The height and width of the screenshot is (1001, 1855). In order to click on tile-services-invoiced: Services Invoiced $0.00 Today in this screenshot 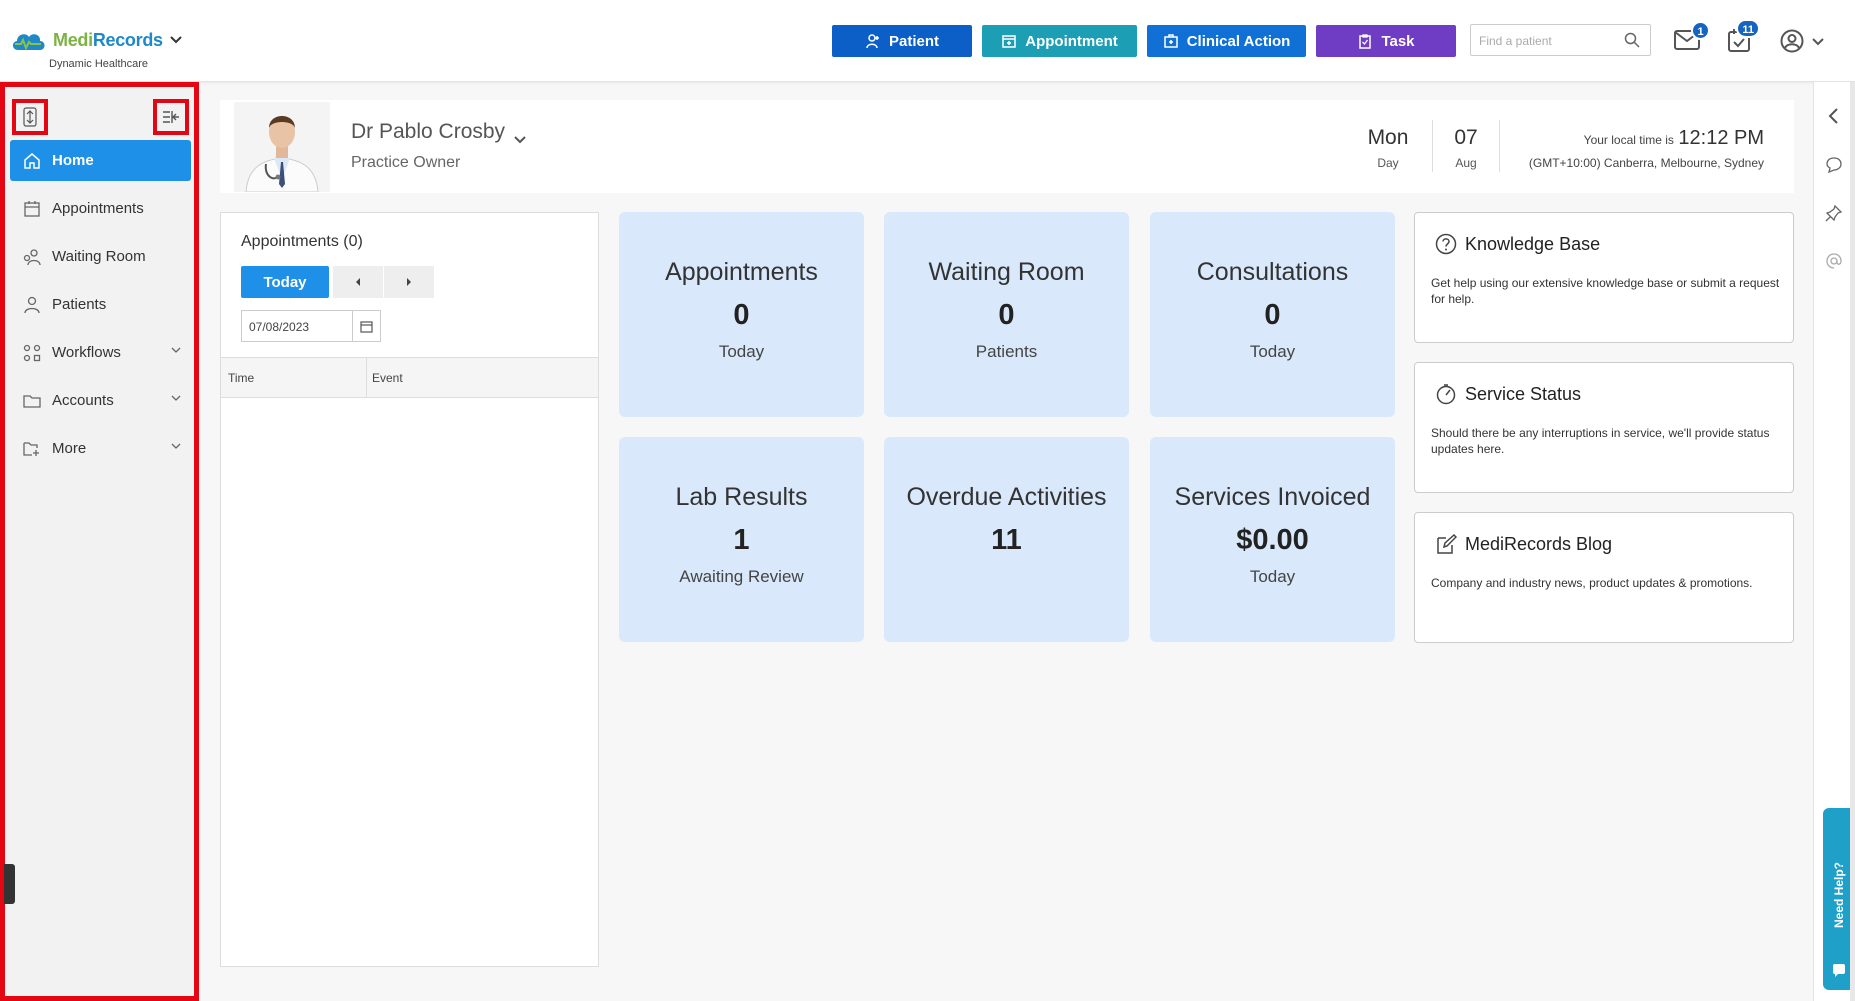, I will do `click(1272, 539)`.